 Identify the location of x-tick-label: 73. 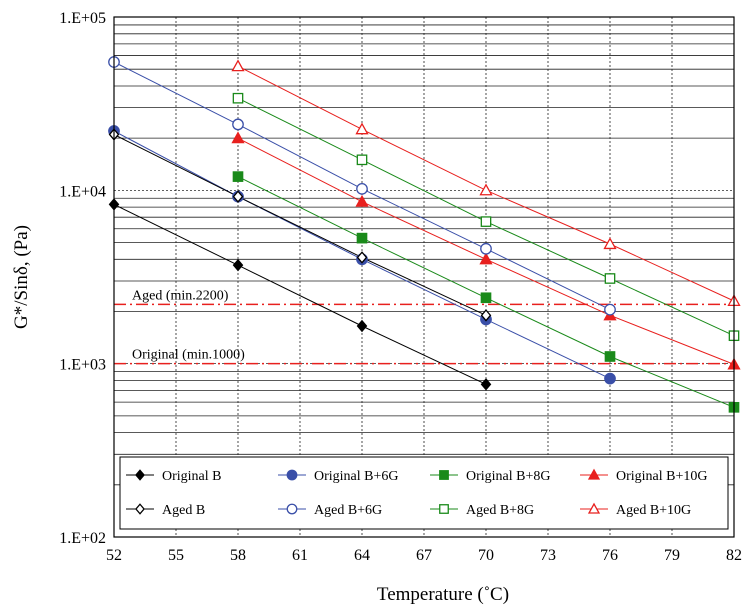
(548, 555).